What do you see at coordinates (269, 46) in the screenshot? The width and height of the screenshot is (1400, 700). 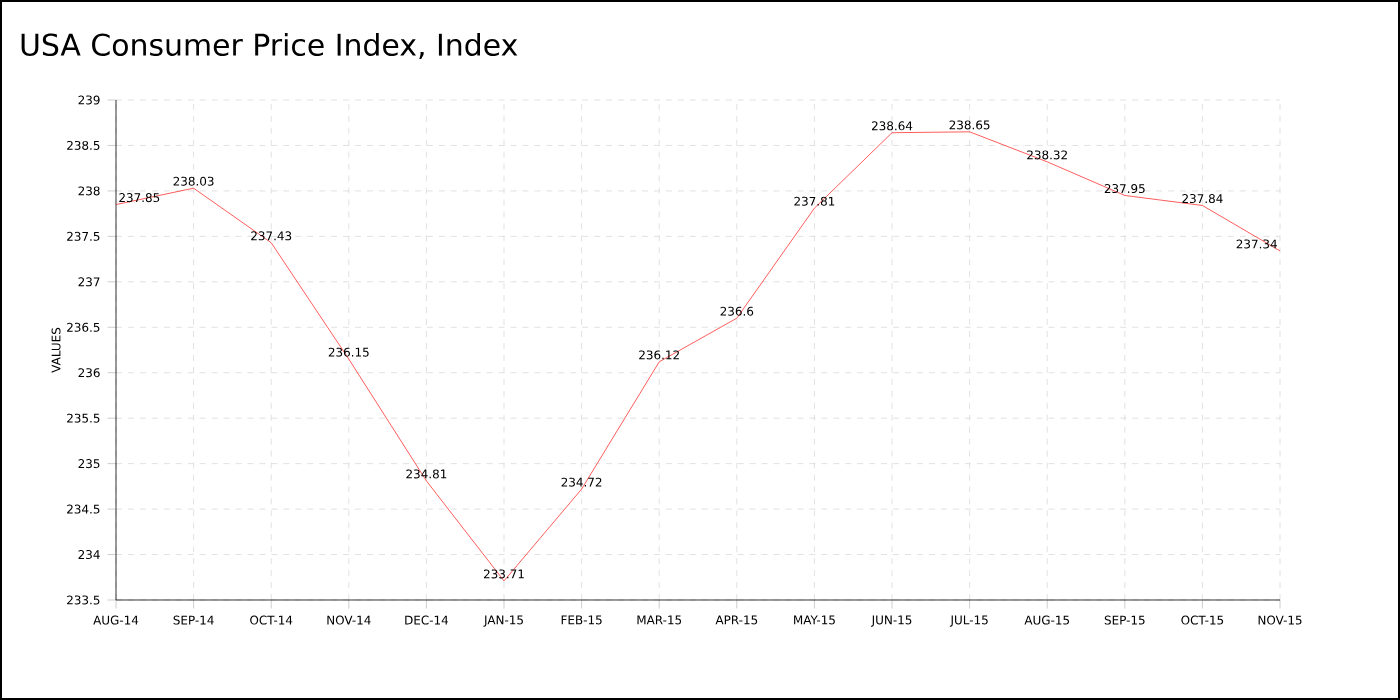 I see `chart-title: USA Consumer Price Index, Index` at bounding box center [269, 46].